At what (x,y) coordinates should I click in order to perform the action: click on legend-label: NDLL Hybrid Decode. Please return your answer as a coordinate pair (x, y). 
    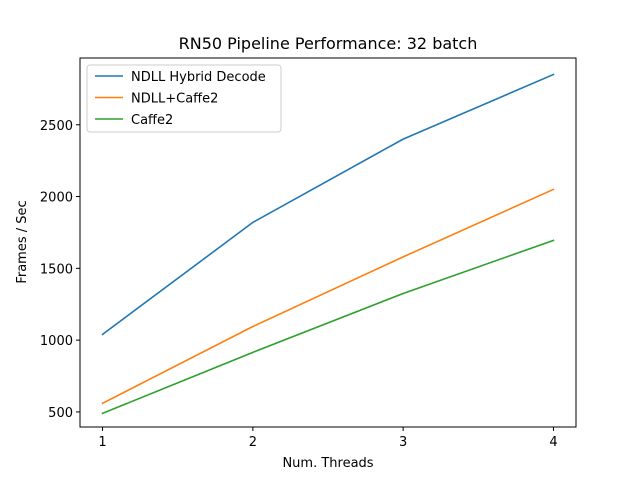
    Looking at the image, I should click on (198, 77).